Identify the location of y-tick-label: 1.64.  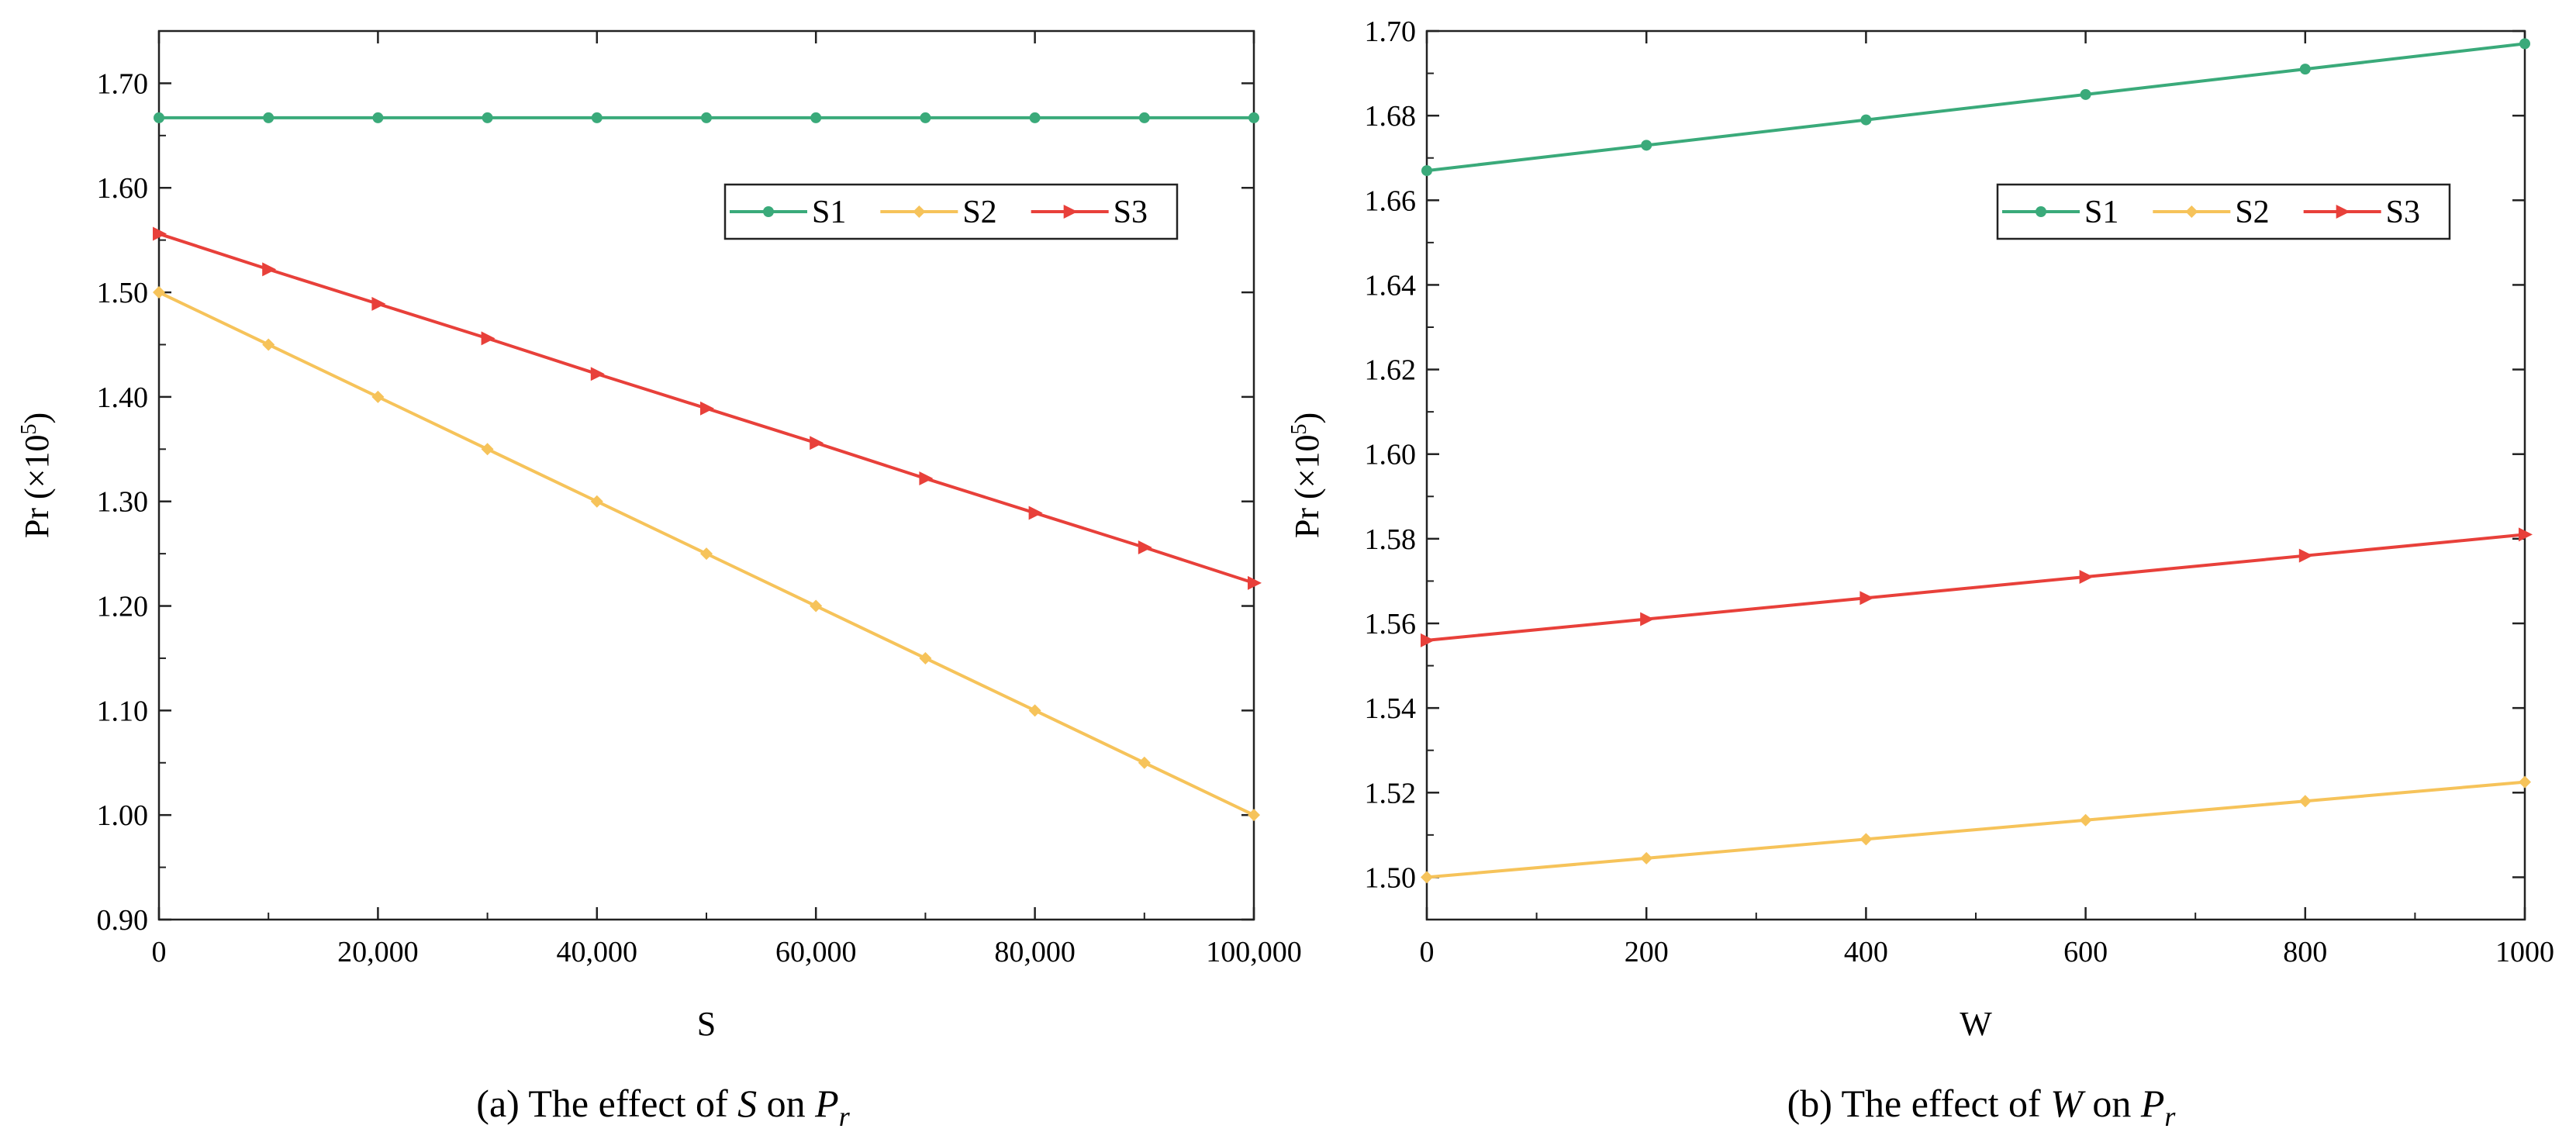
(1391, 285).